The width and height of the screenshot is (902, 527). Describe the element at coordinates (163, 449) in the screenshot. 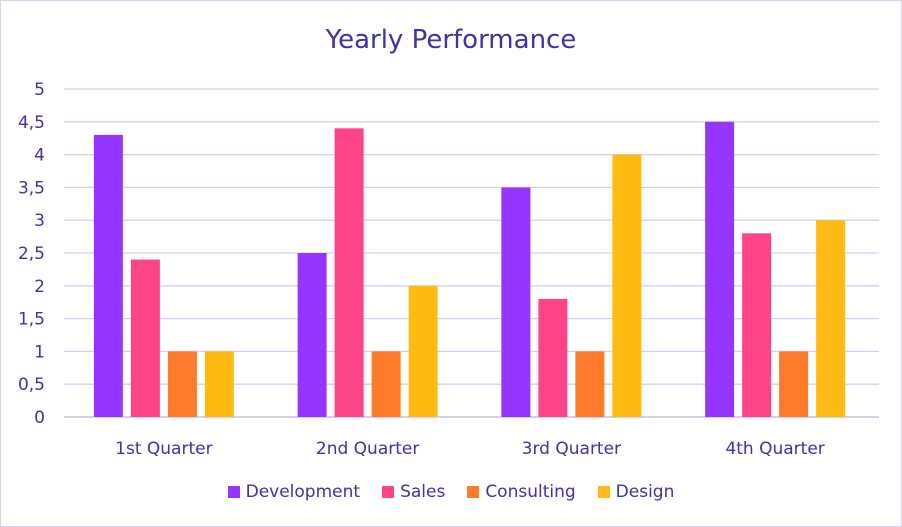

I see `x-tick-label: 1st Quarter` at that location.